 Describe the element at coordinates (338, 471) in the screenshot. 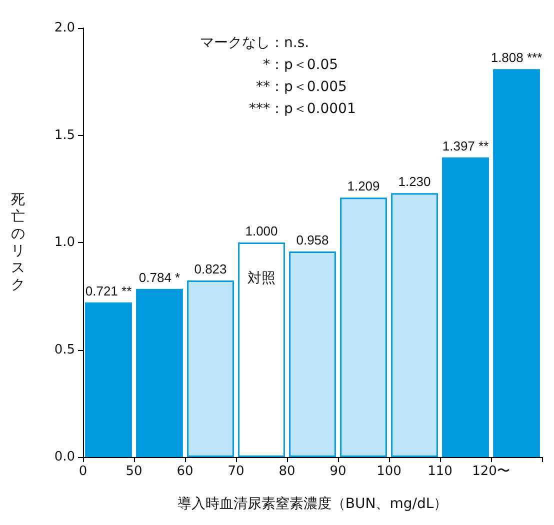

I see `text: 90` at that location.